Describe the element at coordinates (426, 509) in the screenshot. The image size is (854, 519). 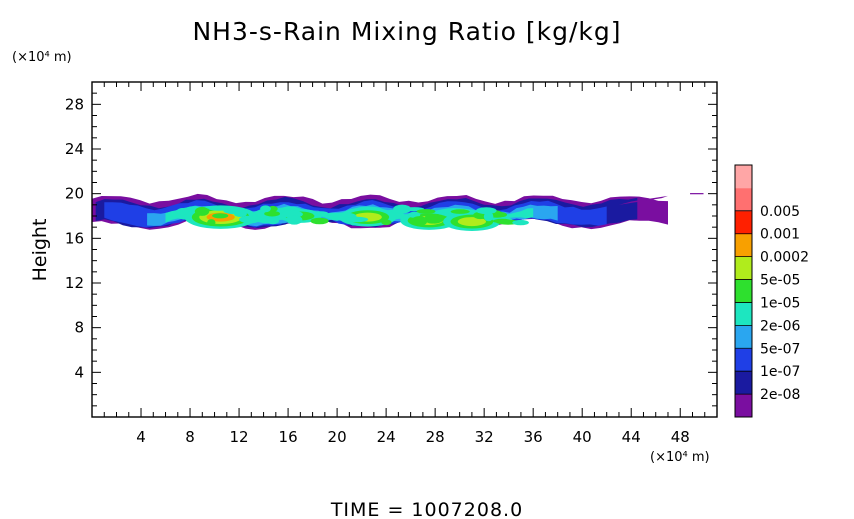
I see `time-label: TIME = 1007208.0` at that location.